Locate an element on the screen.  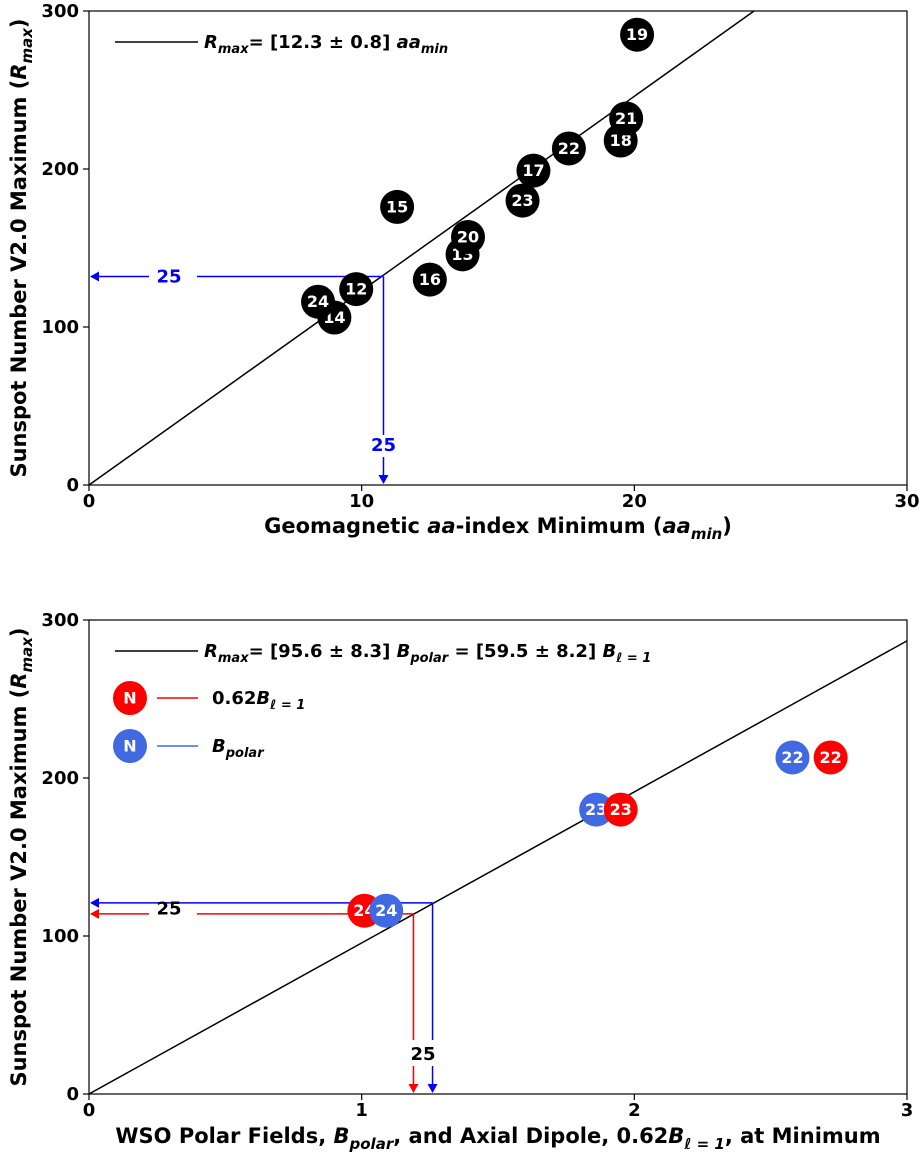
x-tick-label: 20 is located at coordinates (634, 501).